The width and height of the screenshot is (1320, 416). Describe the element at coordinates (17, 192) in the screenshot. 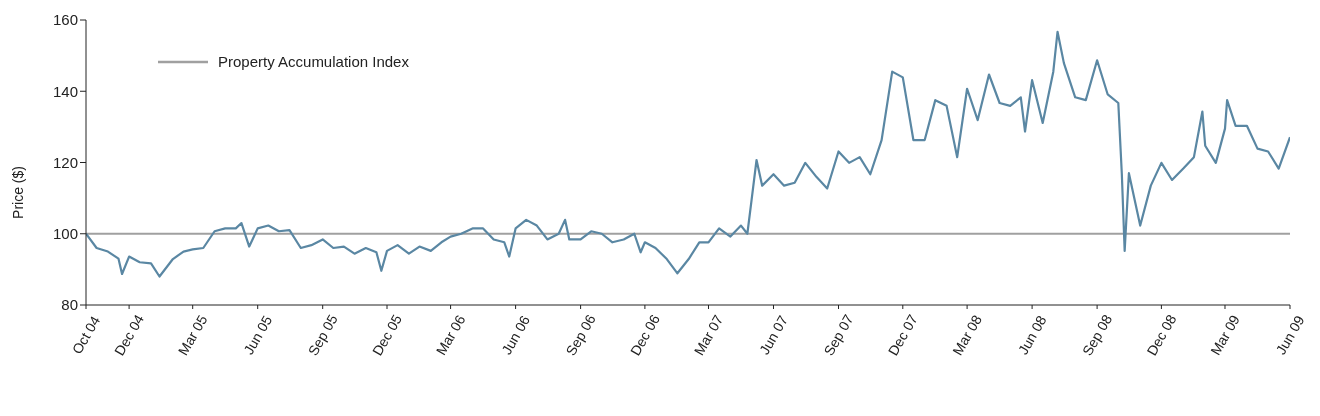

I see `y-axis-title: Price ($)` at that location.